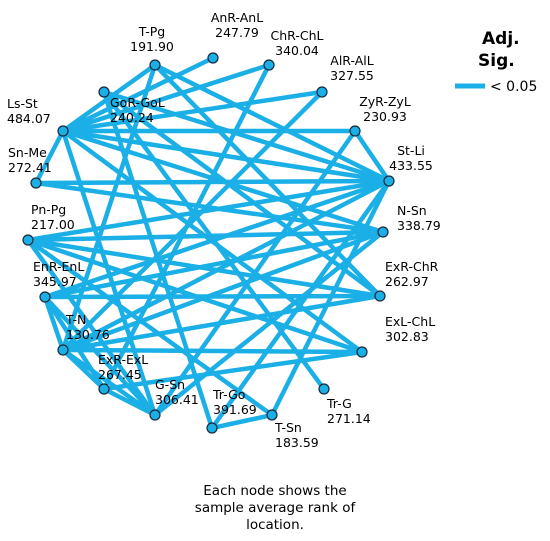 This screenshot has height=541, width=550. Describe the element at coordinates (104, 92) in the screenshot. I see `node-gor_gol` at that location.